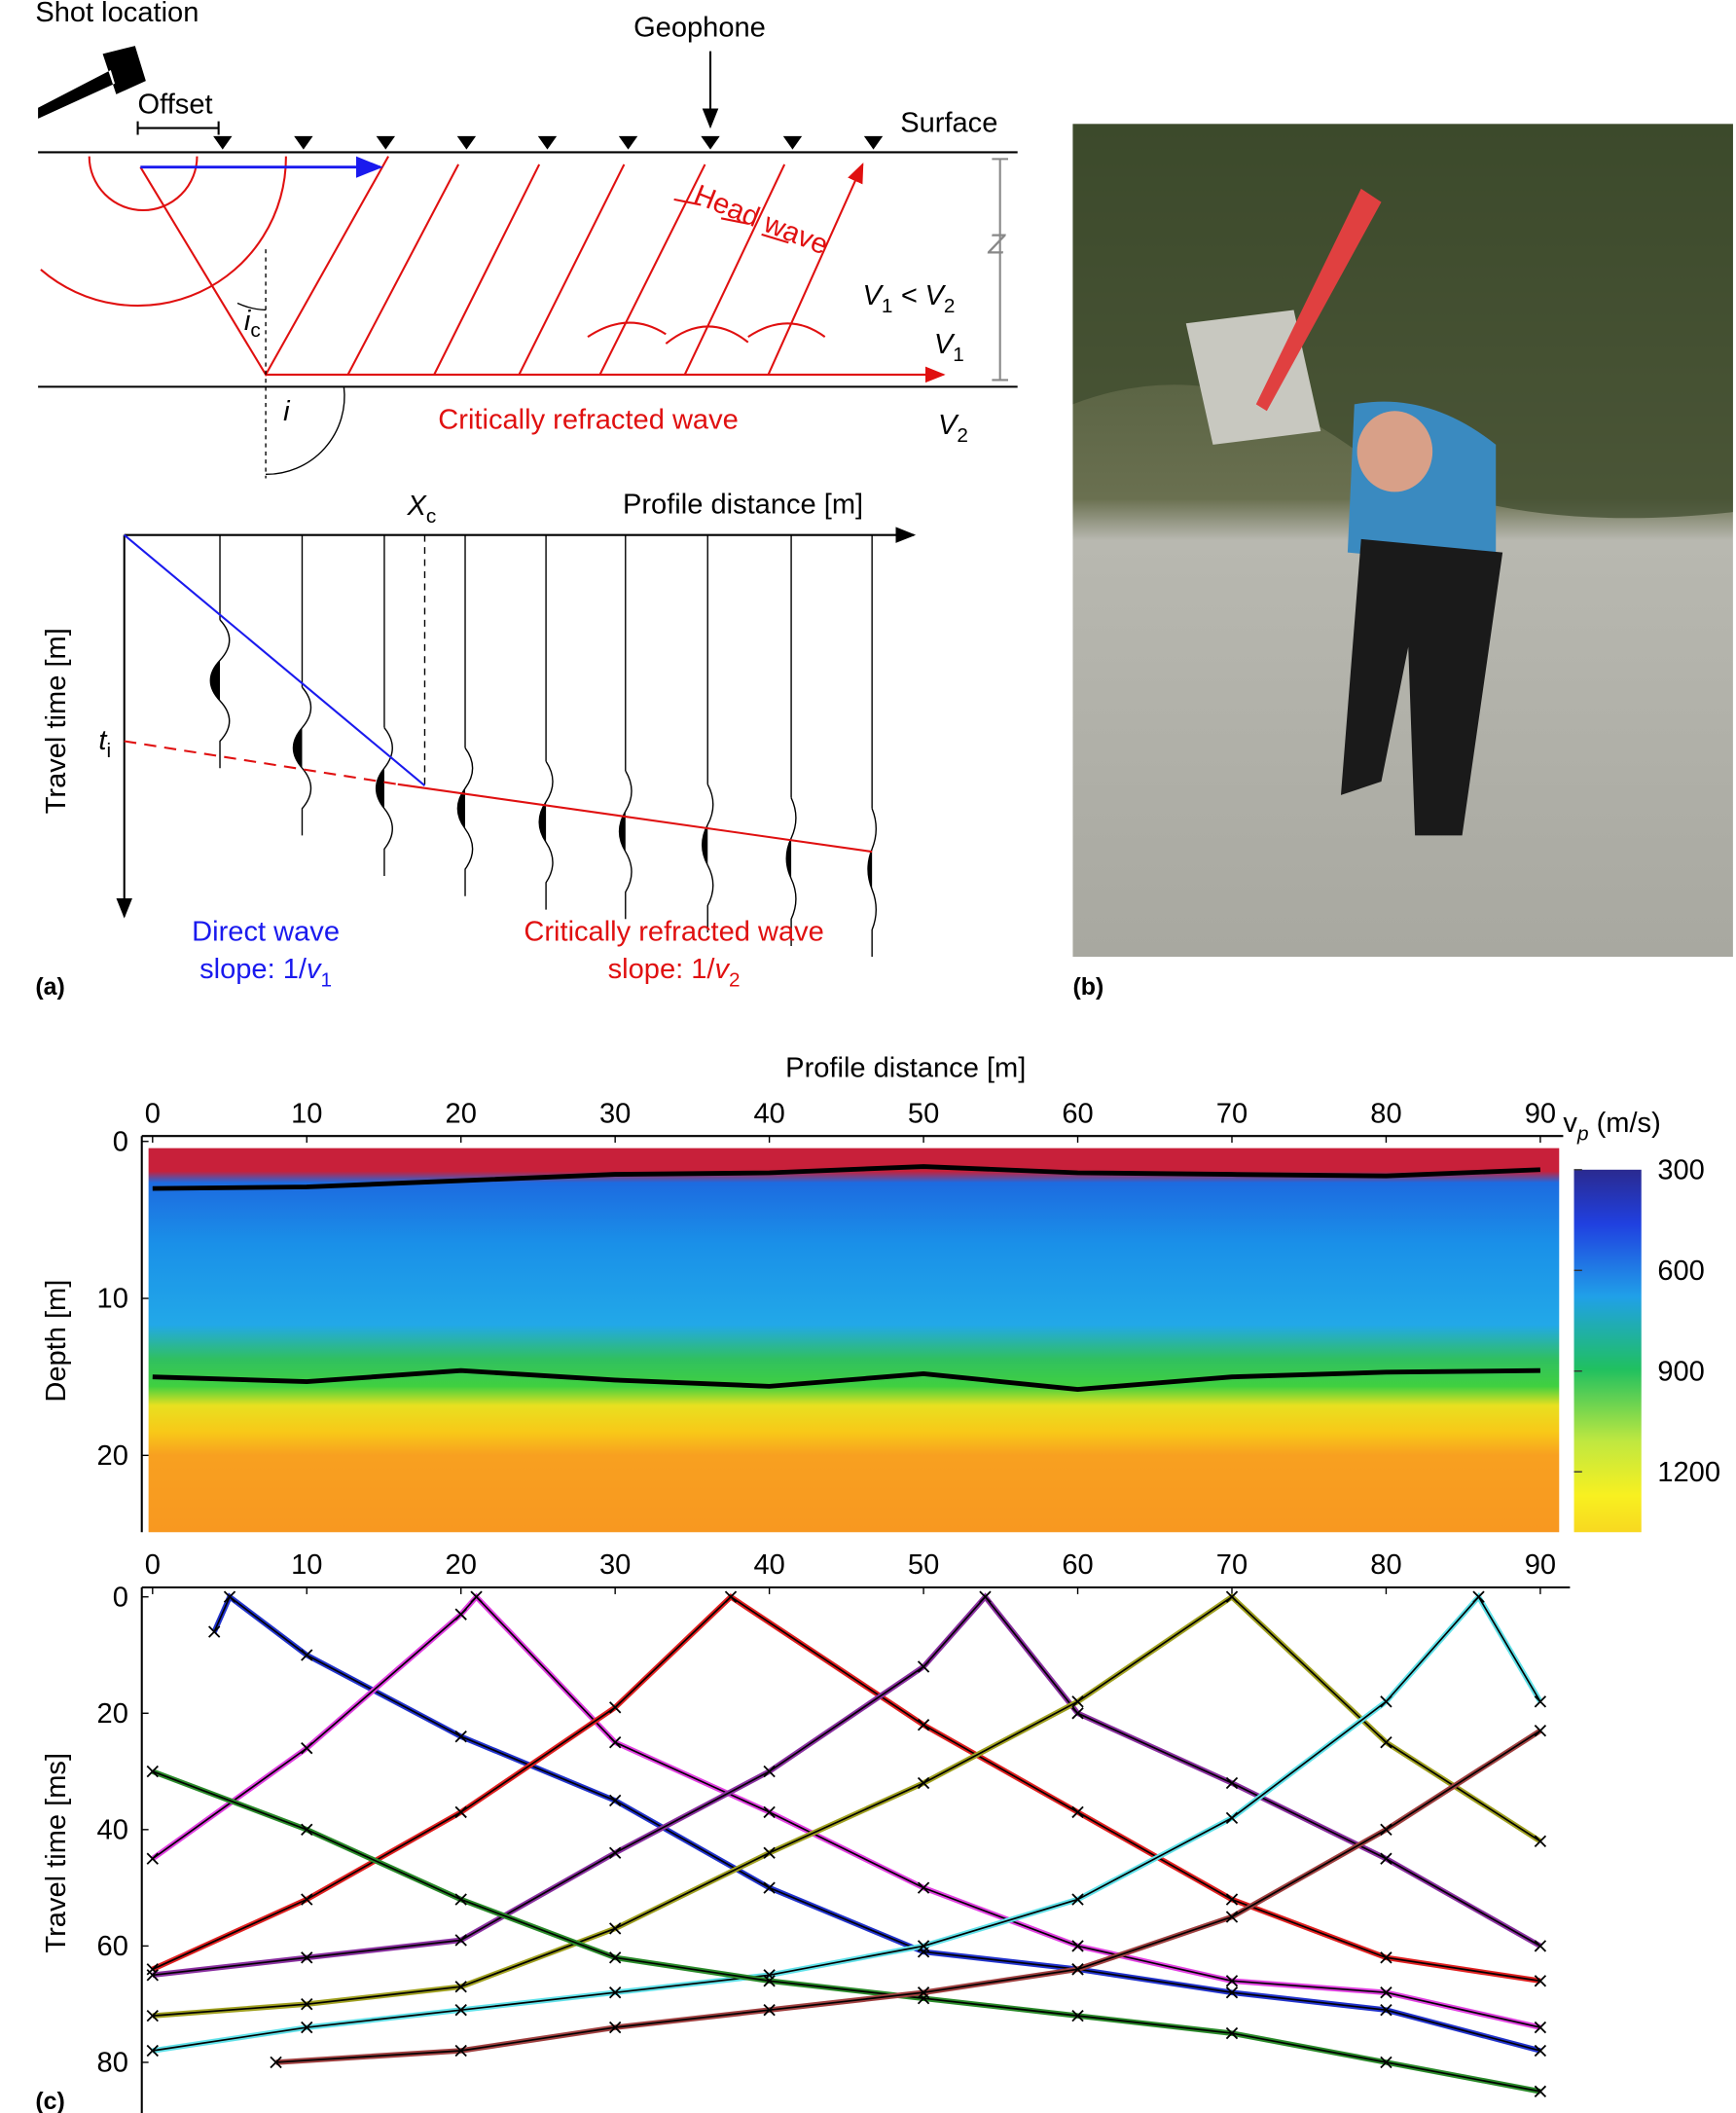 This screenshot has height=2113, width=1736. Describe the element at coordinates (549, 142) in the screenshot. I see `geophones` at that location.